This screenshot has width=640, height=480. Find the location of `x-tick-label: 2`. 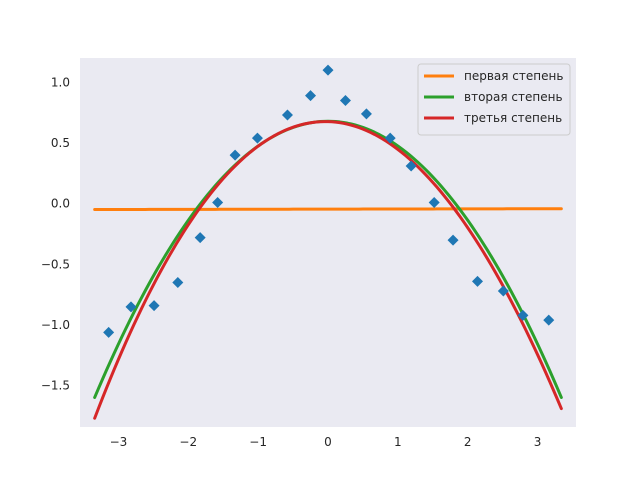

x-tick-label: 2 is located at coordinates (468, 442).